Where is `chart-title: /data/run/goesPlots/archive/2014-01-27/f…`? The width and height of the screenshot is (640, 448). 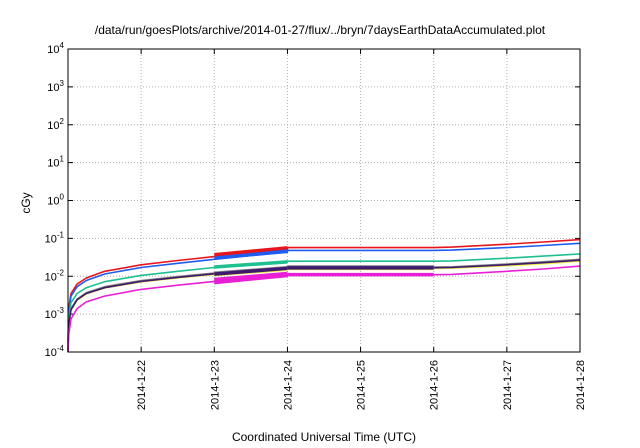 chart-title: /data/run/goesPlots/archive/2014-01-27/f… is located at coordinates (320, 30).